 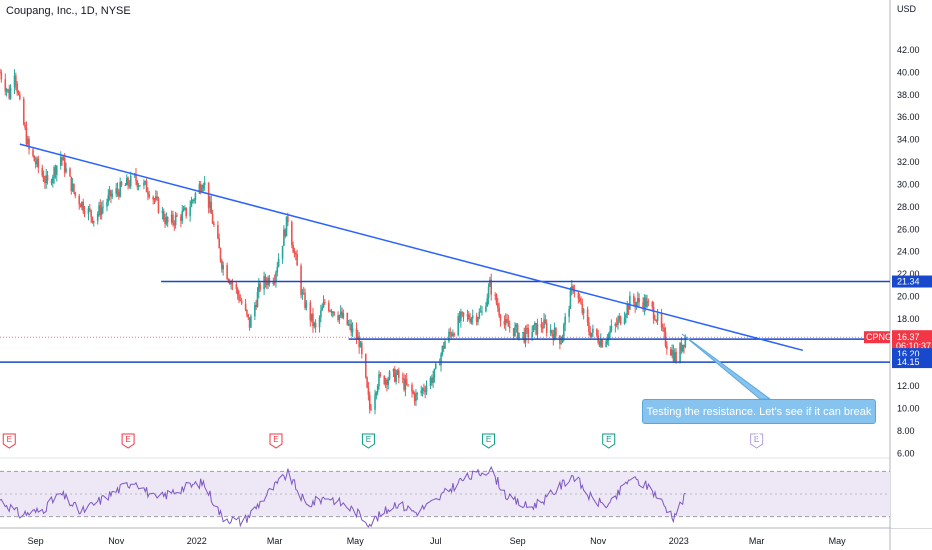 I want to click on price-tick-label: 32.00, so click(x=908, y=162).